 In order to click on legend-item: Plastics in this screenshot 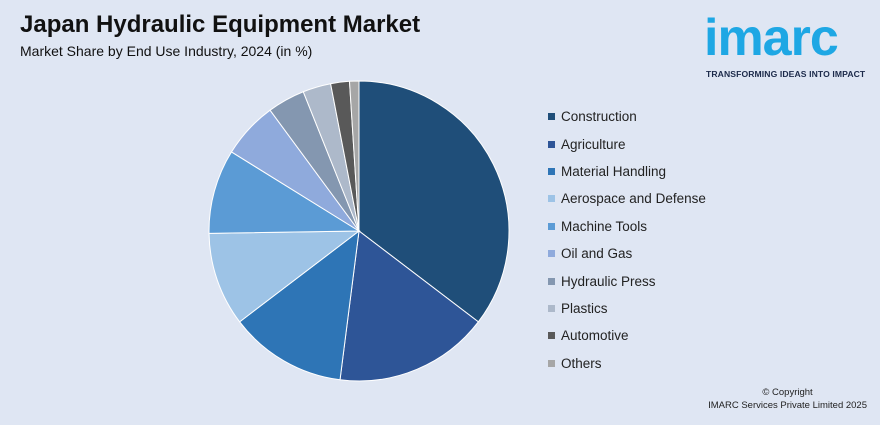, I will do `click(627, 308)`.